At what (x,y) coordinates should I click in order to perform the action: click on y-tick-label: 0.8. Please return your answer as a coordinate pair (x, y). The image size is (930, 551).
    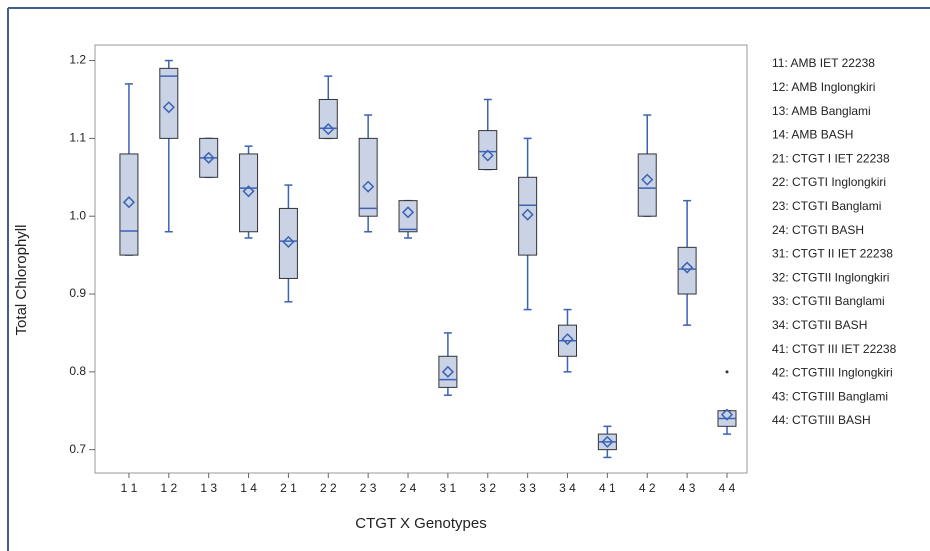
    Looking at the image, I should click on (77, 371).